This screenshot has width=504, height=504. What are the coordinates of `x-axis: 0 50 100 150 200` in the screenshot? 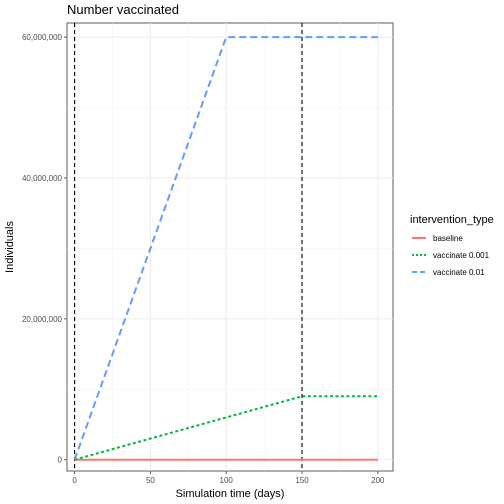 It's located at (228, 478).